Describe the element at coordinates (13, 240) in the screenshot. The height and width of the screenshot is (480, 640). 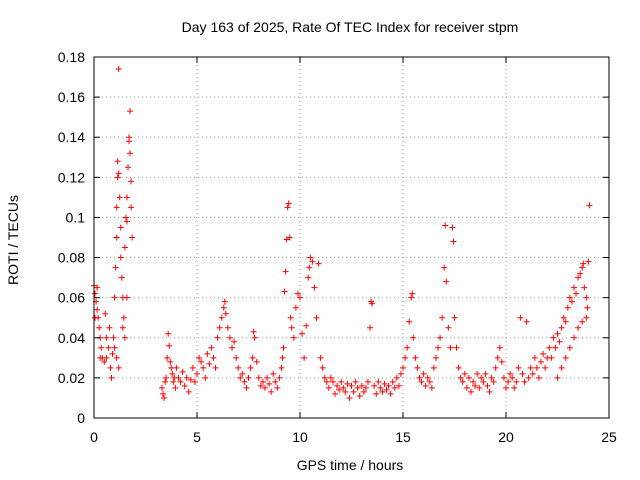
I see `y-axis-label: ROTI / TECUs` at that location.